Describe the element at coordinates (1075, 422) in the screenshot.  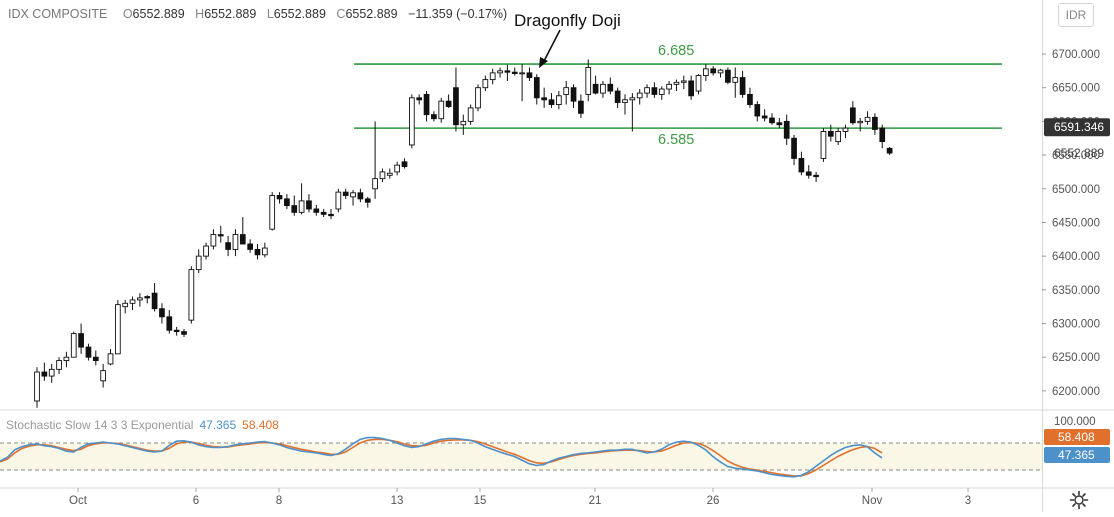
I see `stochastic-axis-label: 100.000` at that location.